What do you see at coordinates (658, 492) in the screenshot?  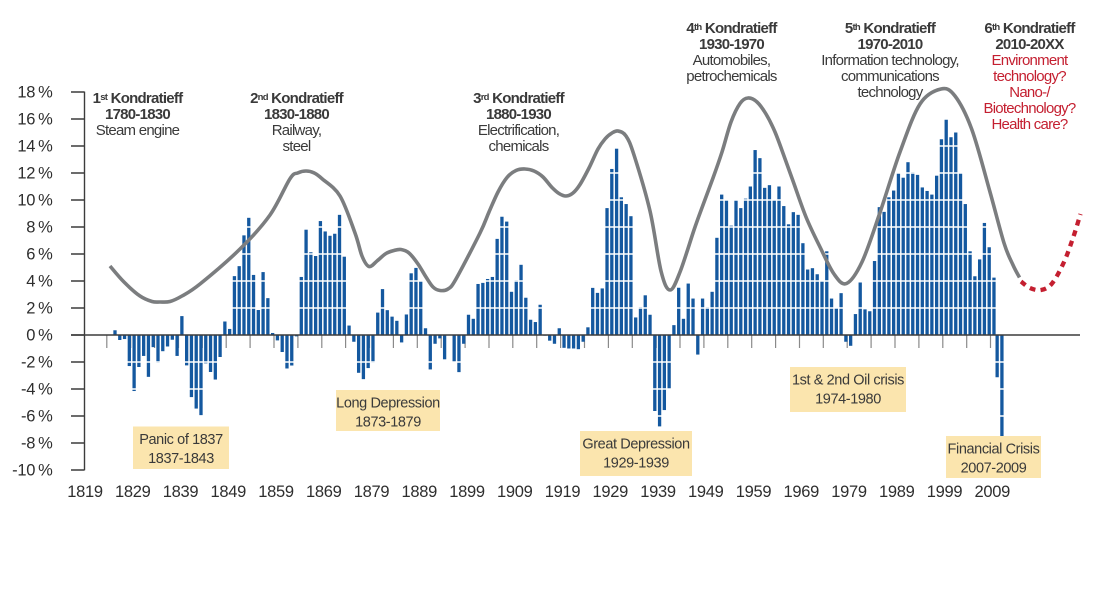 I see `svg-text: 1939` at bounding box center [658, 492].